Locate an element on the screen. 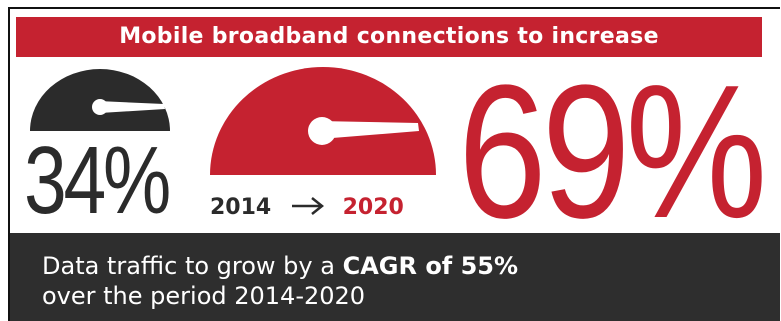  headline: Mobile broadband connections to increase is located at coordinates (389, 36).